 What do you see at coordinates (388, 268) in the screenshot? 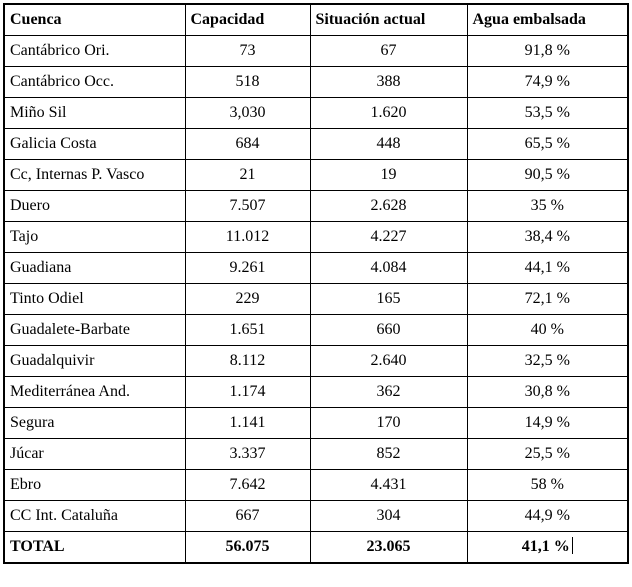
I see `cell-situacion-actual: 4.084` at bounding box center [388, 268].